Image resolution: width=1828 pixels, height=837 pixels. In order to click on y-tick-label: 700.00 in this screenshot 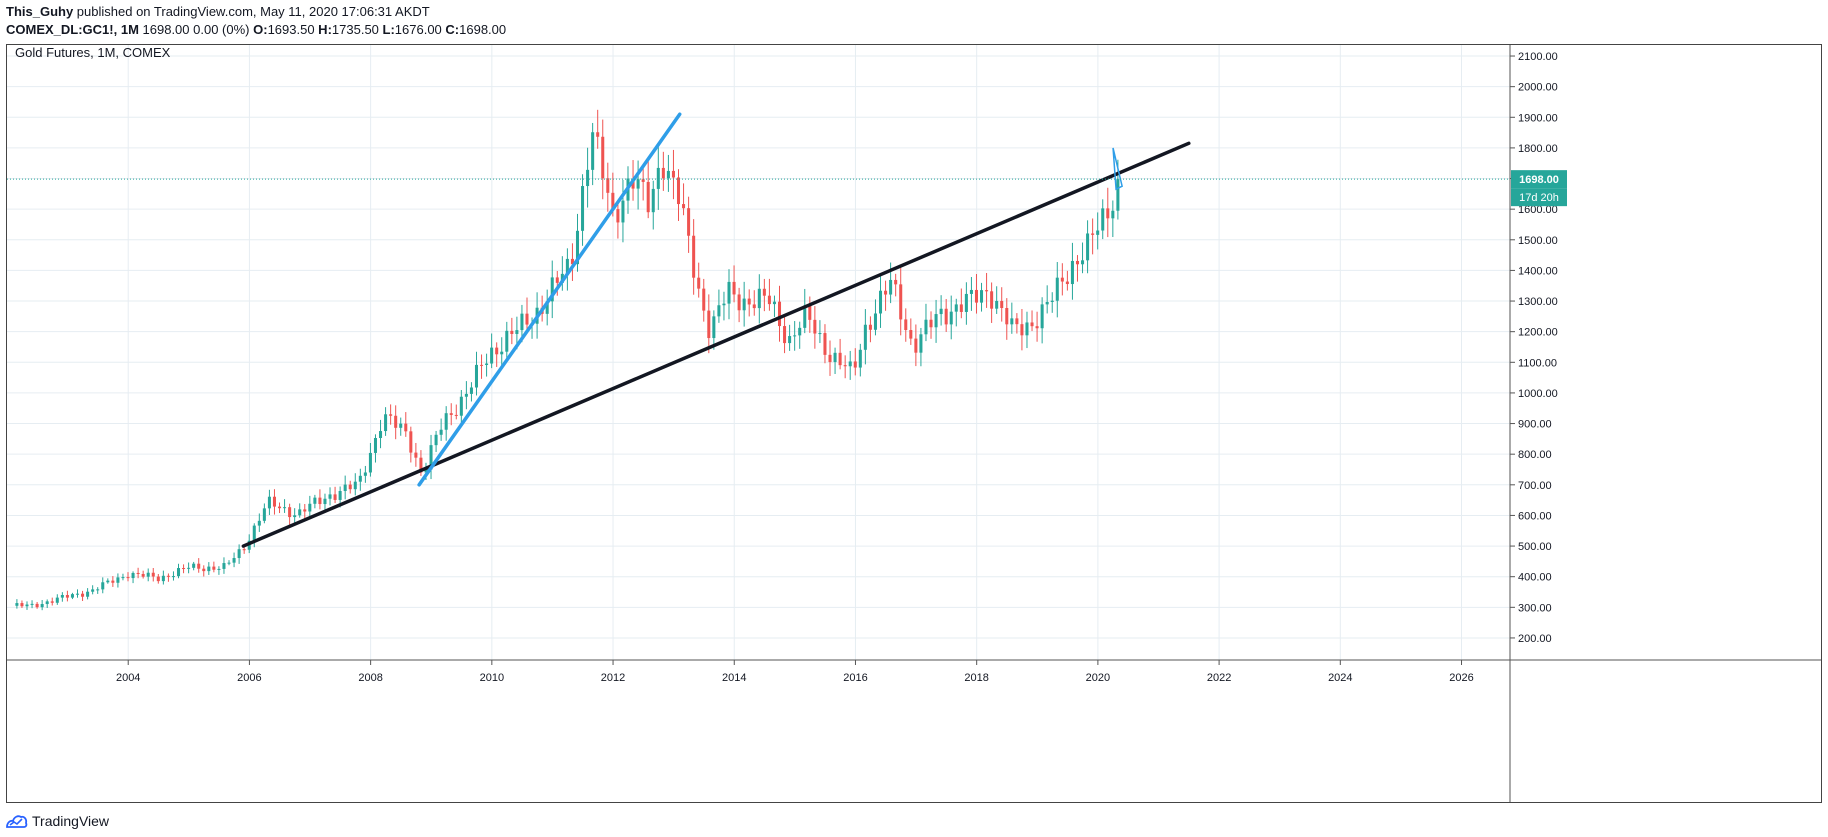, I will do `click(1535, 486)`.